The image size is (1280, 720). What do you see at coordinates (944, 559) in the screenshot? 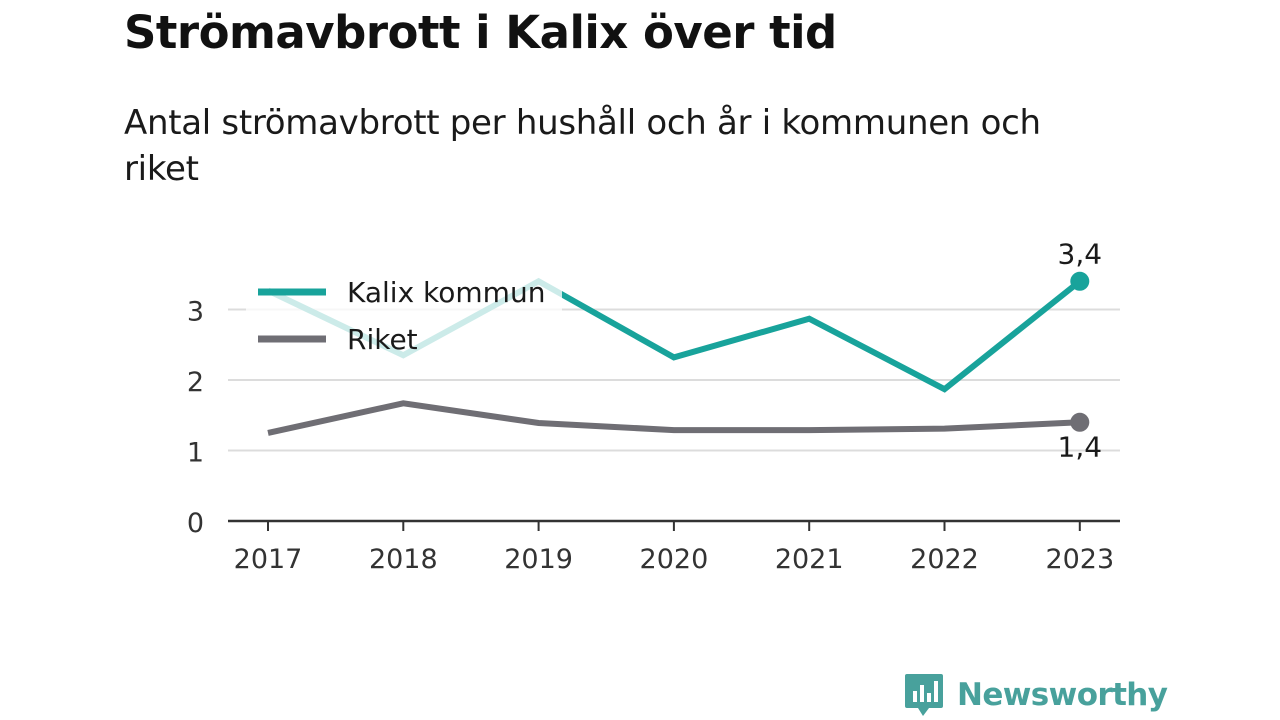
I see `x-tick-label: 2022` at bounding box center [944, 559].